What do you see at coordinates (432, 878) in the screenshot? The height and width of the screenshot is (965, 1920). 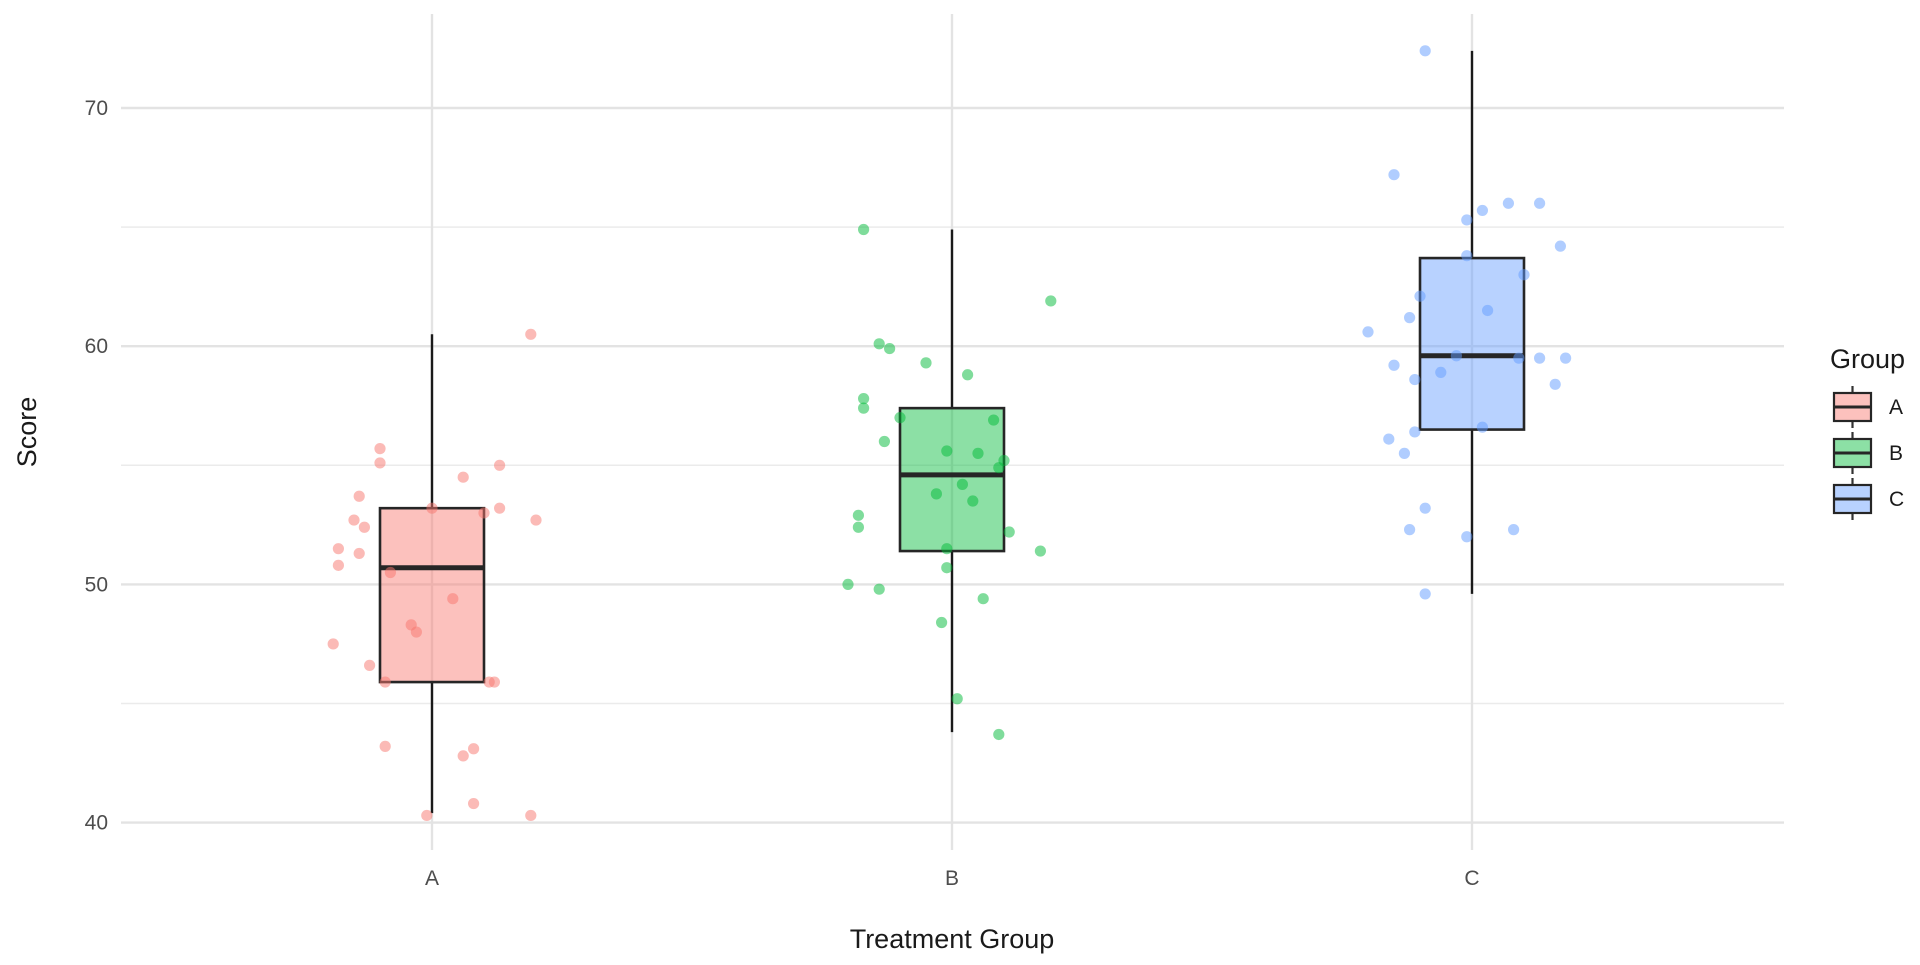 I see `x-tick-label: A` at bounding box center [432, 878].